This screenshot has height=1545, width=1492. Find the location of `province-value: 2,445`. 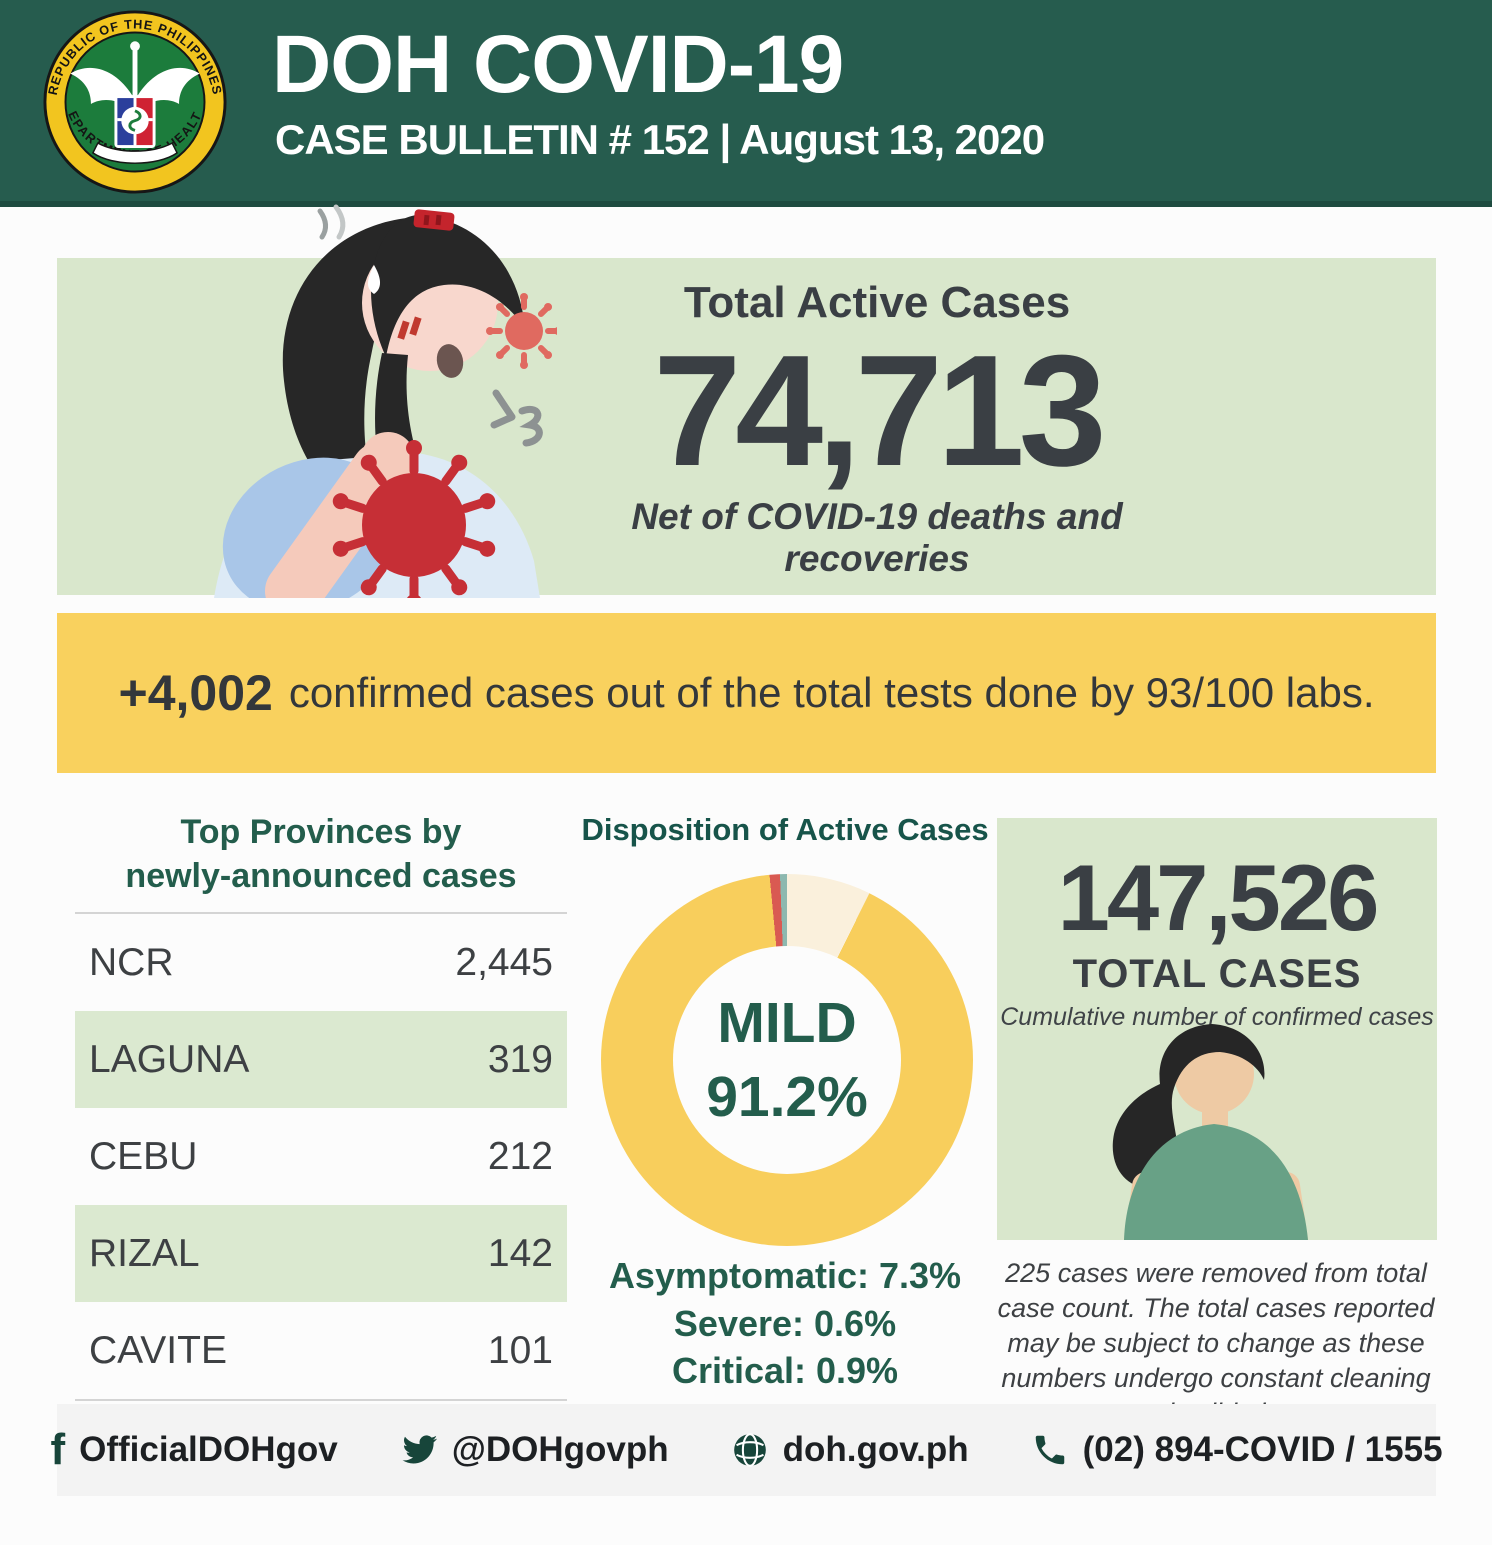

province-value: 2,445 is located at coordinates (504, 962).